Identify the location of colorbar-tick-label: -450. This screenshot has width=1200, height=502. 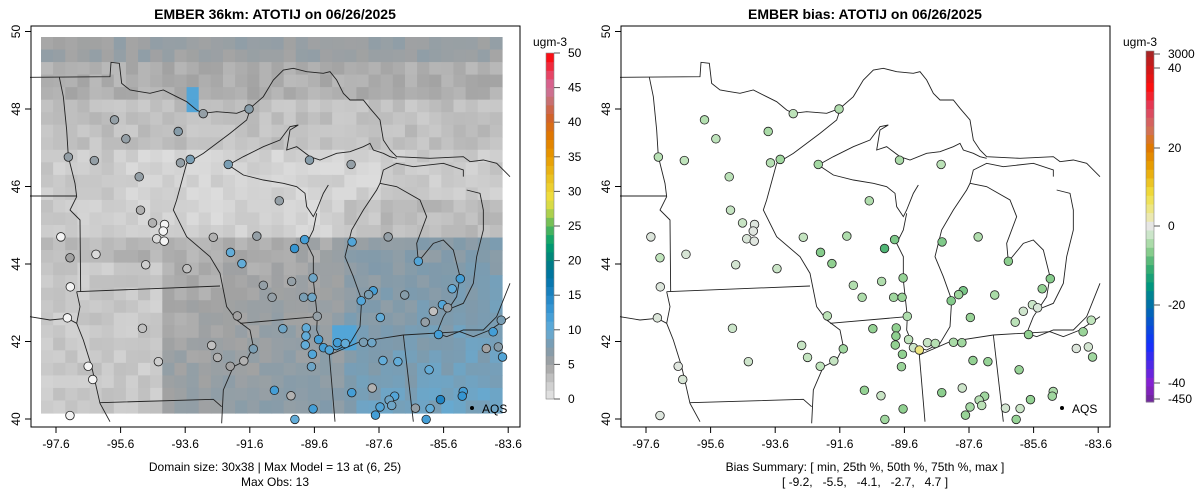
(1180, 399).